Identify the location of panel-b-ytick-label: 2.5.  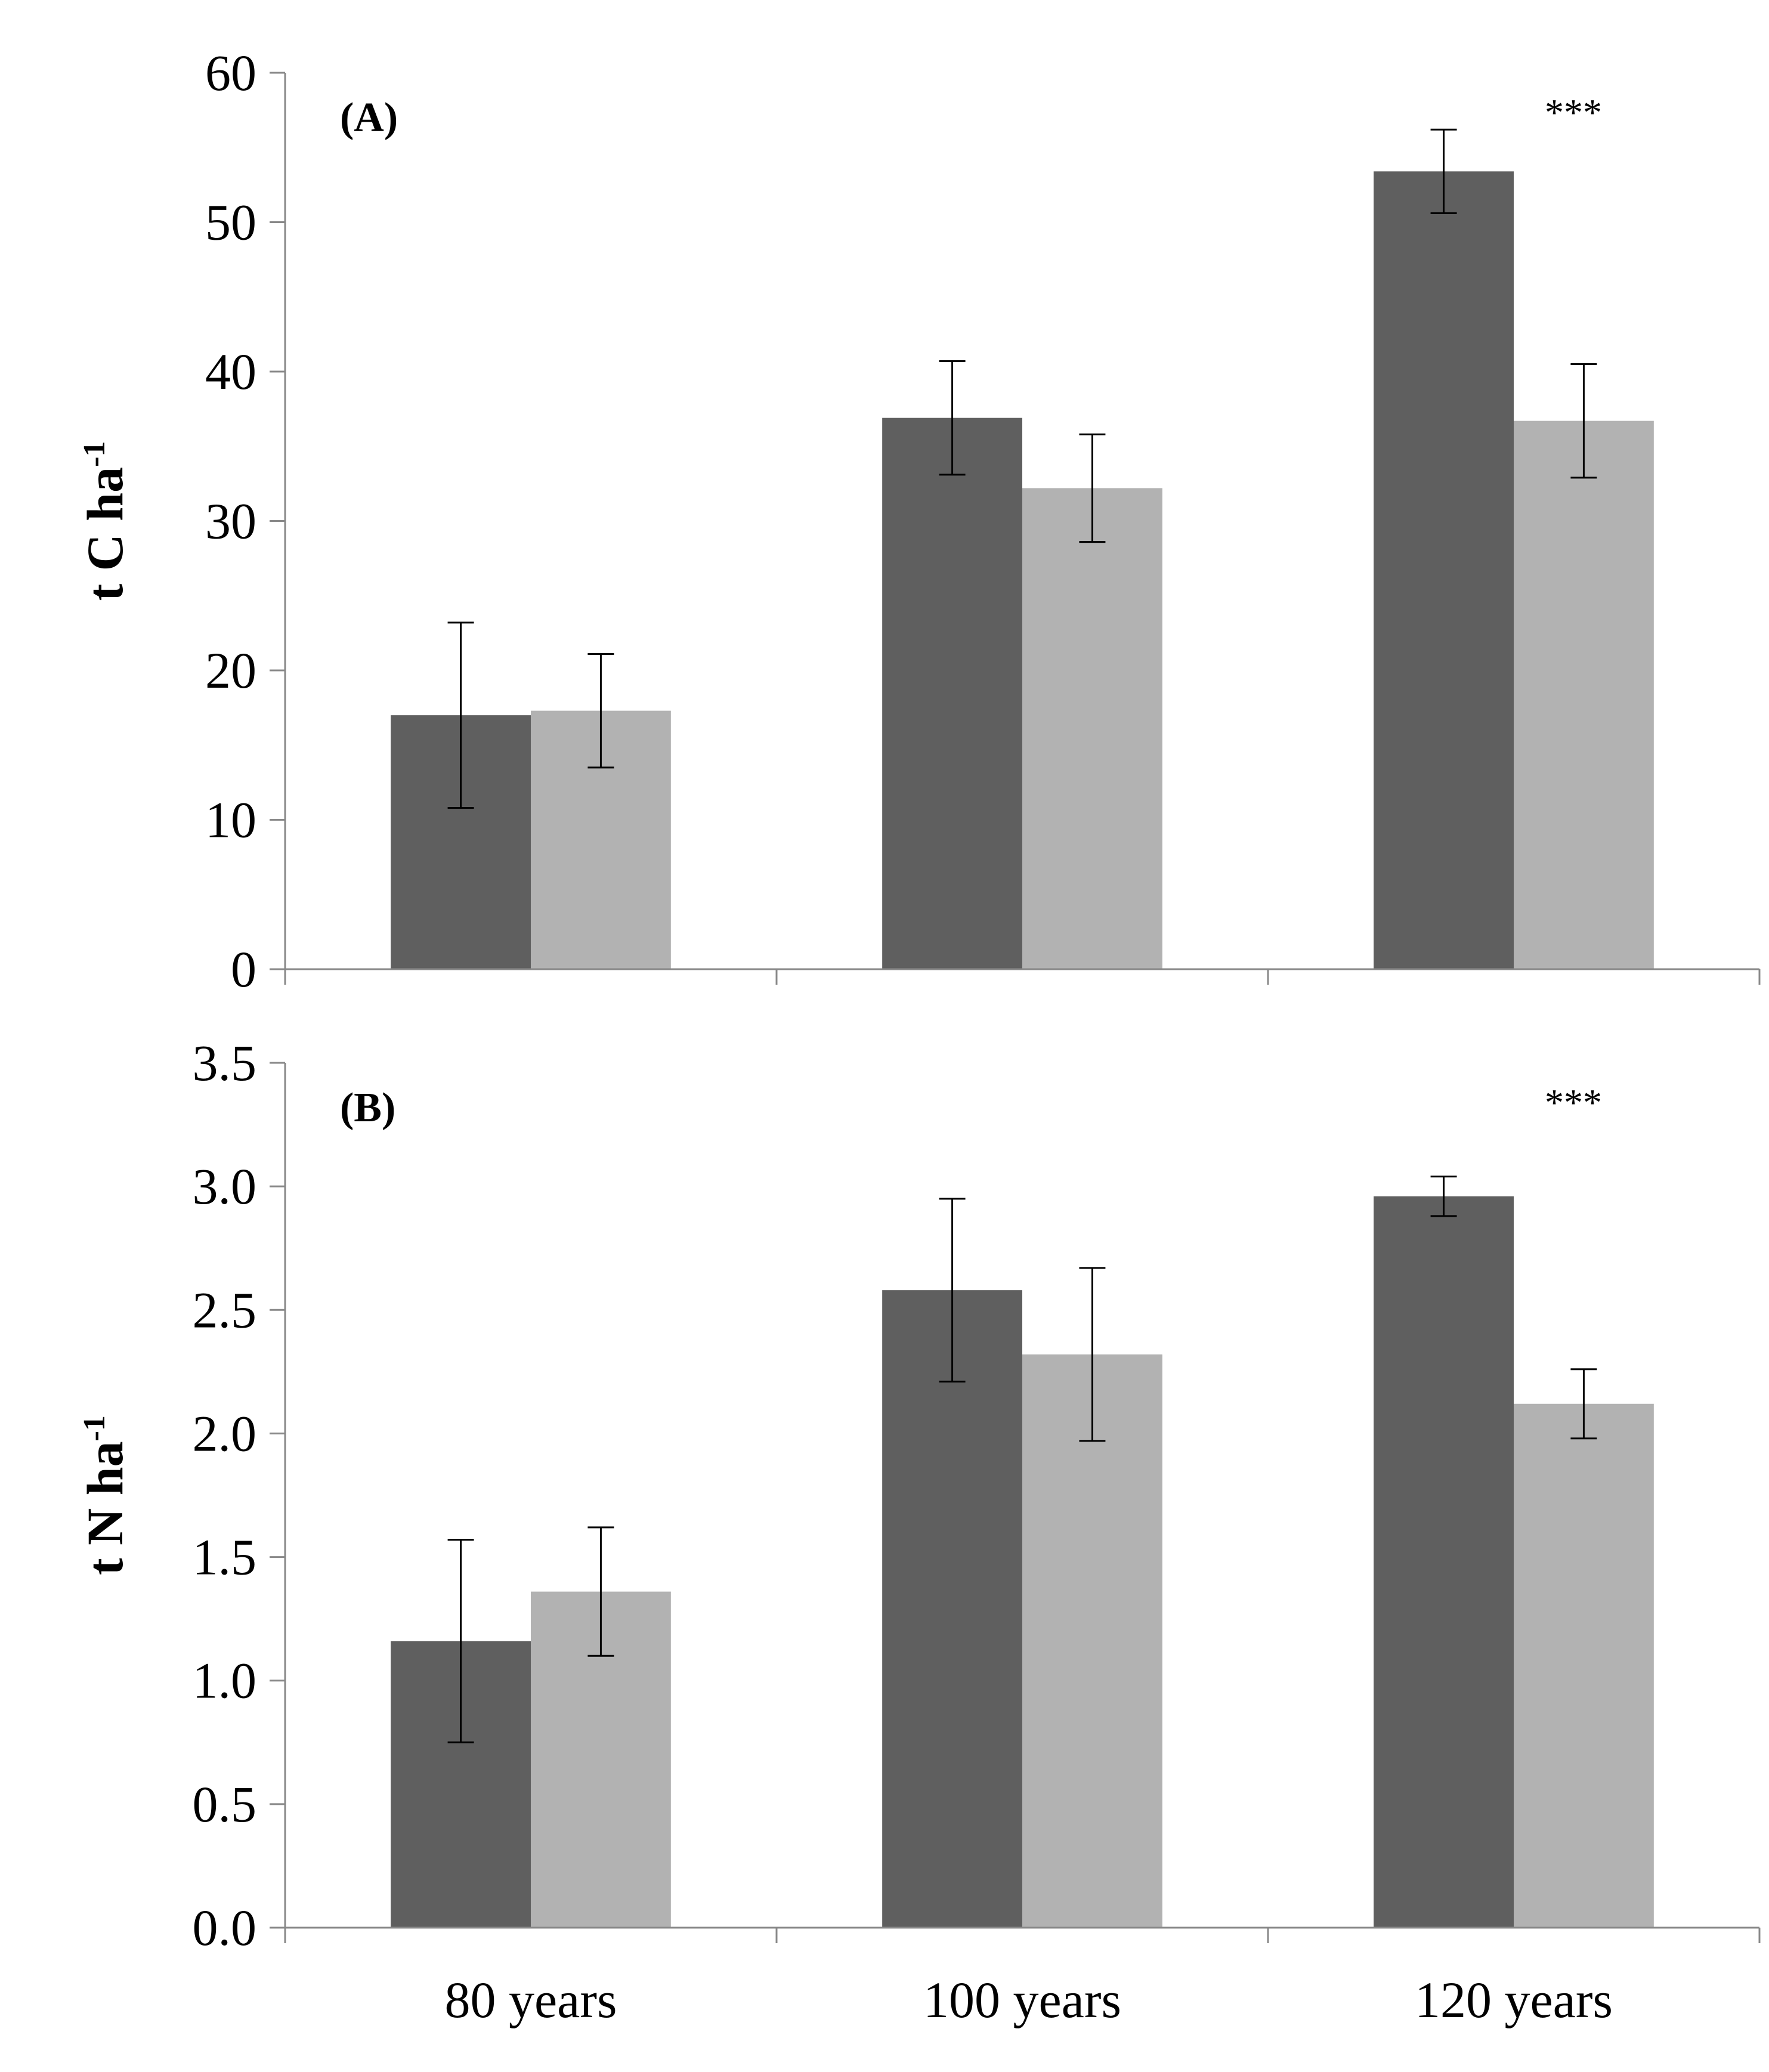
(225, 1309).